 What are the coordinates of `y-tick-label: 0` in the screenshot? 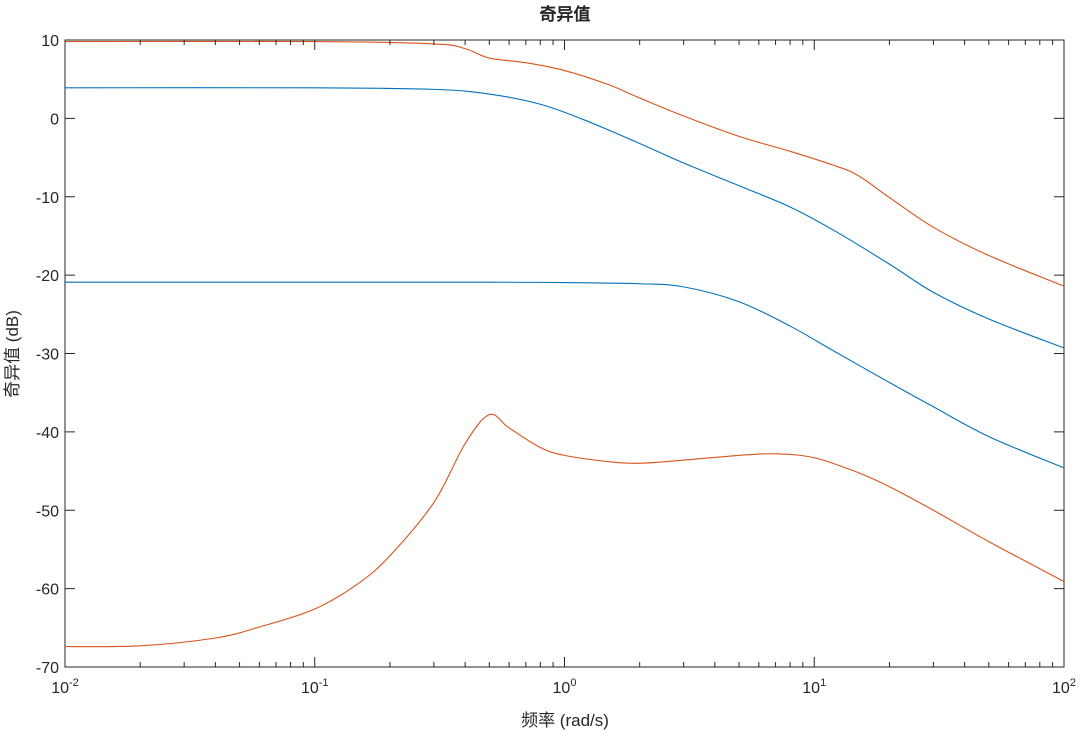 It's located at (54, 119).